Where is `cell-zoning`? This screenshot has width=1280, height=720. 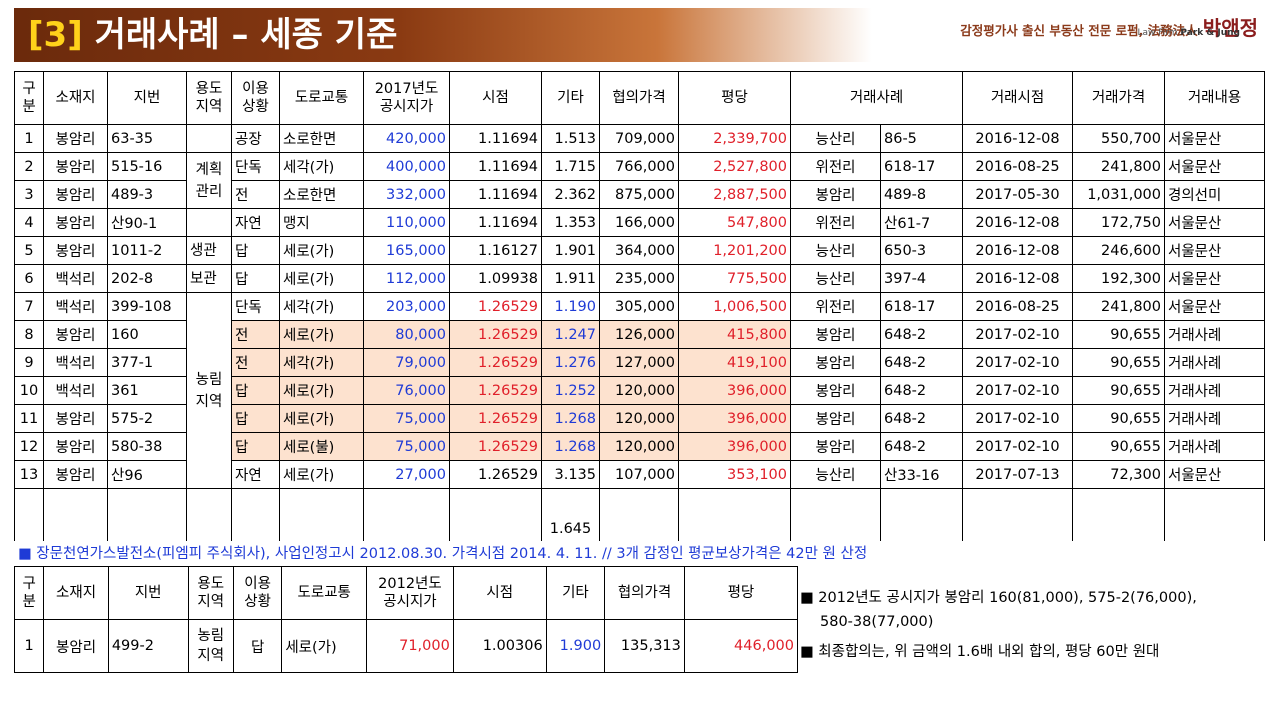
cell-zoning is located at coordinates (209, 222).